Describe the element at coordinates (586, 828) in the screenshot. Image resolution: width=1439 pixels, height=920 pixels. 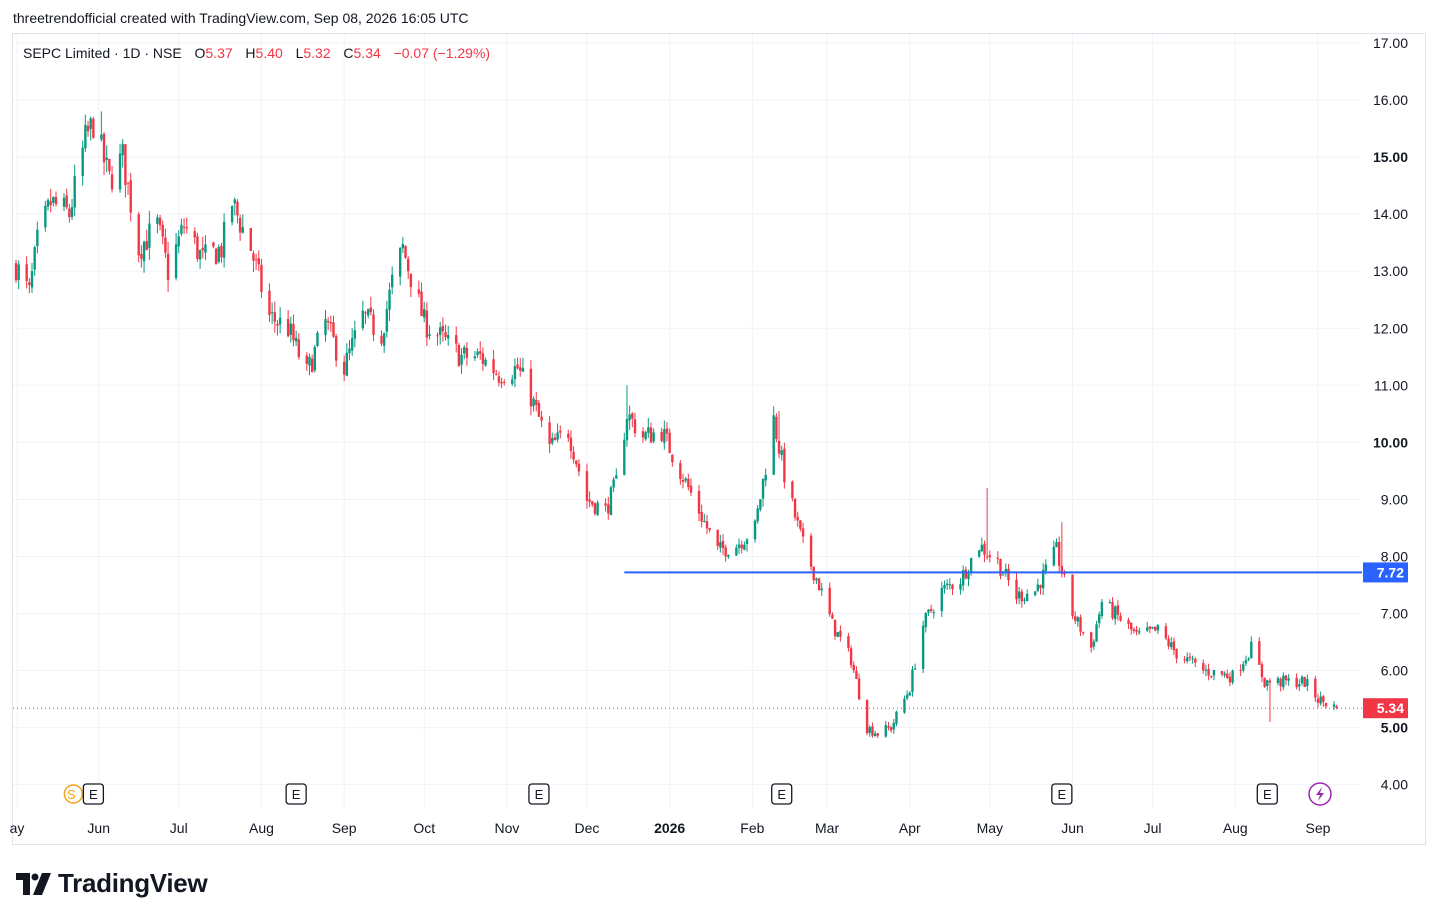
I see `x-tick-label: Dec` at that location.